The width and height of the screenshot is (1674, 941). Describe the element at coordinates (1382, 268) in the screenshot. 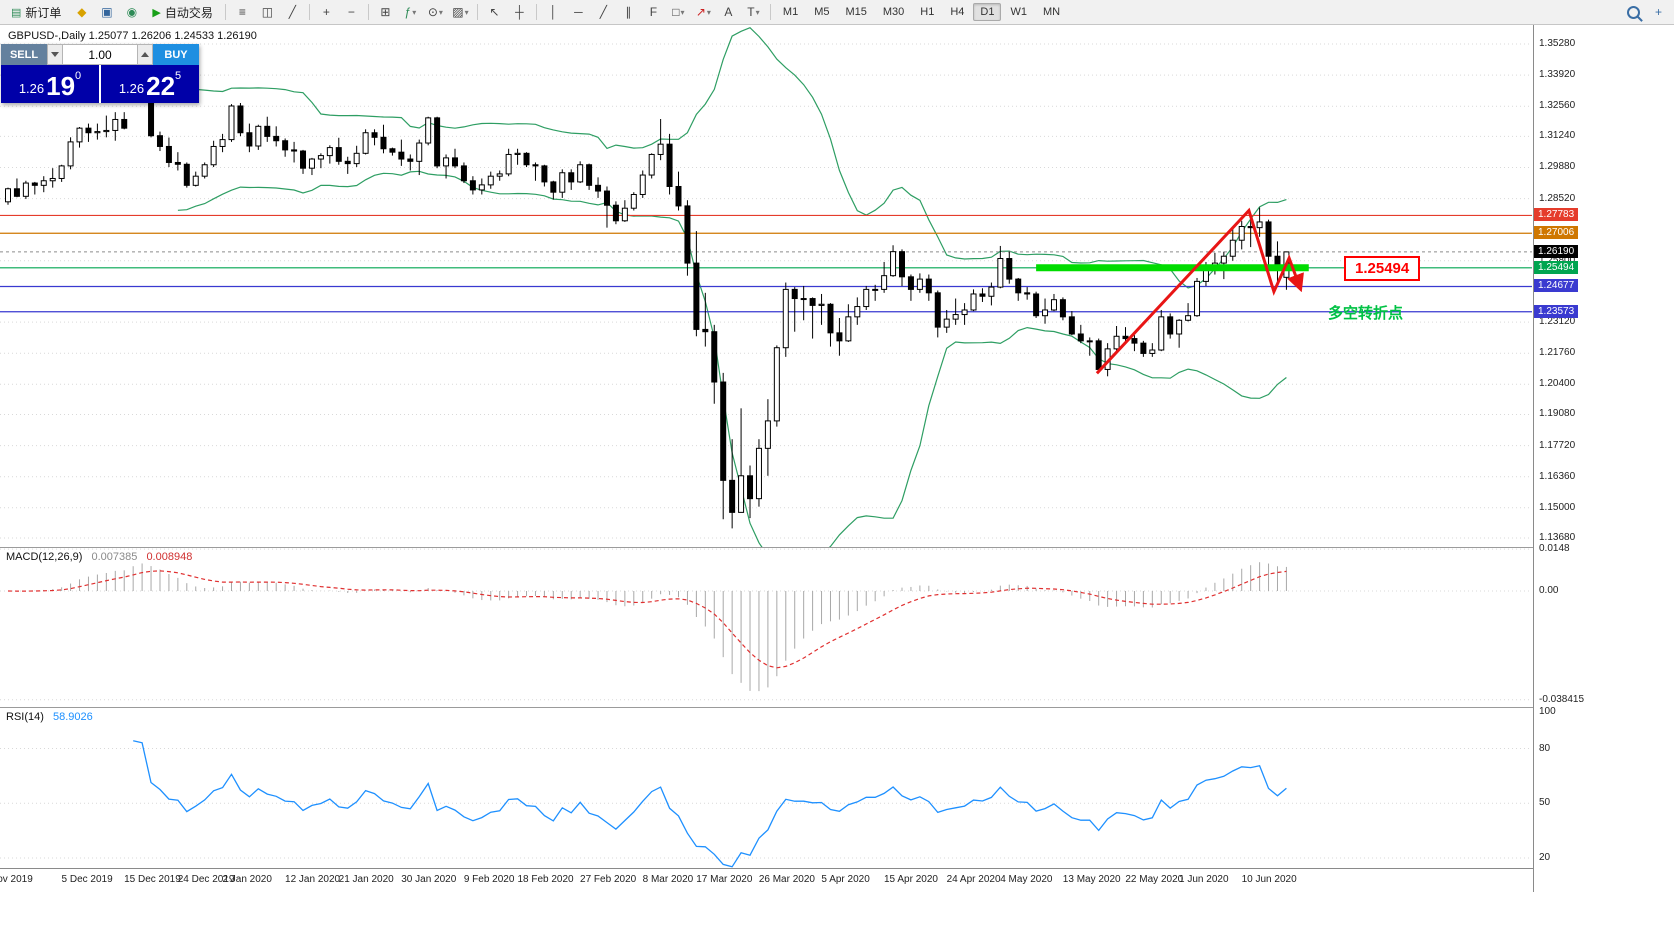

I see `support-price-annotation: 1.25494` at that location.